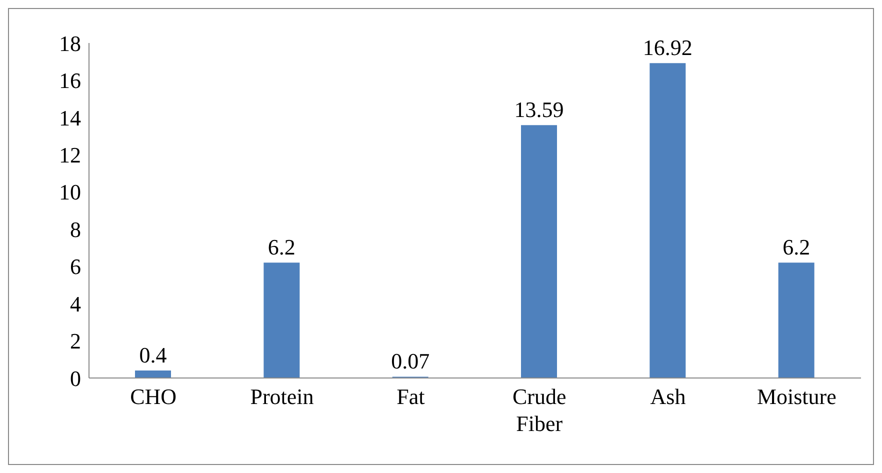  What do you see at coordinates (70, 192) in the screenshot?
I see `y-tick-label: 10` at bounding box center [70, 192].